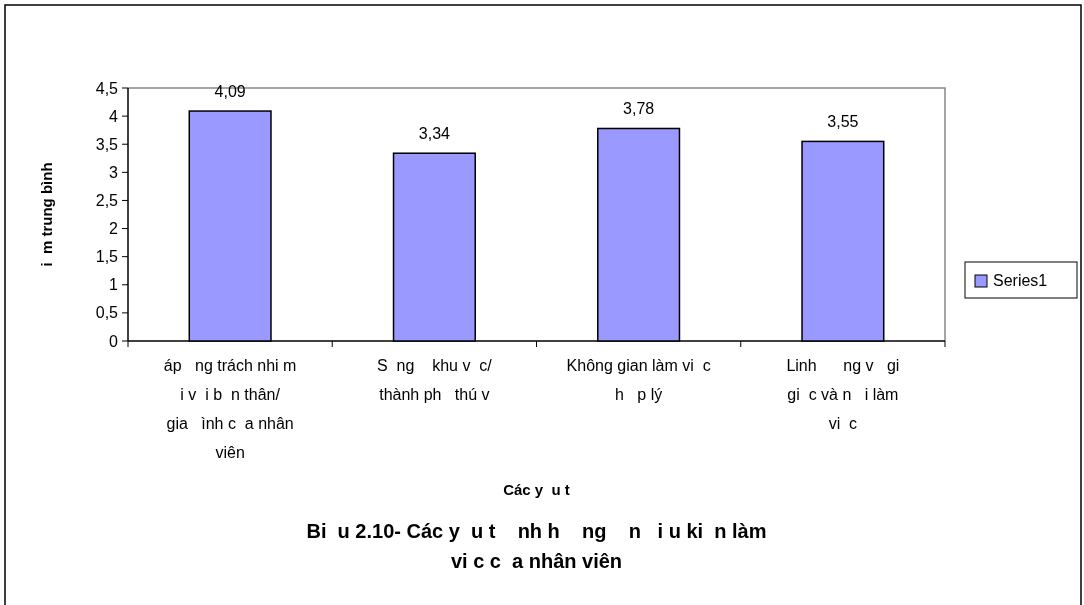  Describe the element at coordinates (639, 109) in the screenshot. I see `data-label: 3,78` at that location.